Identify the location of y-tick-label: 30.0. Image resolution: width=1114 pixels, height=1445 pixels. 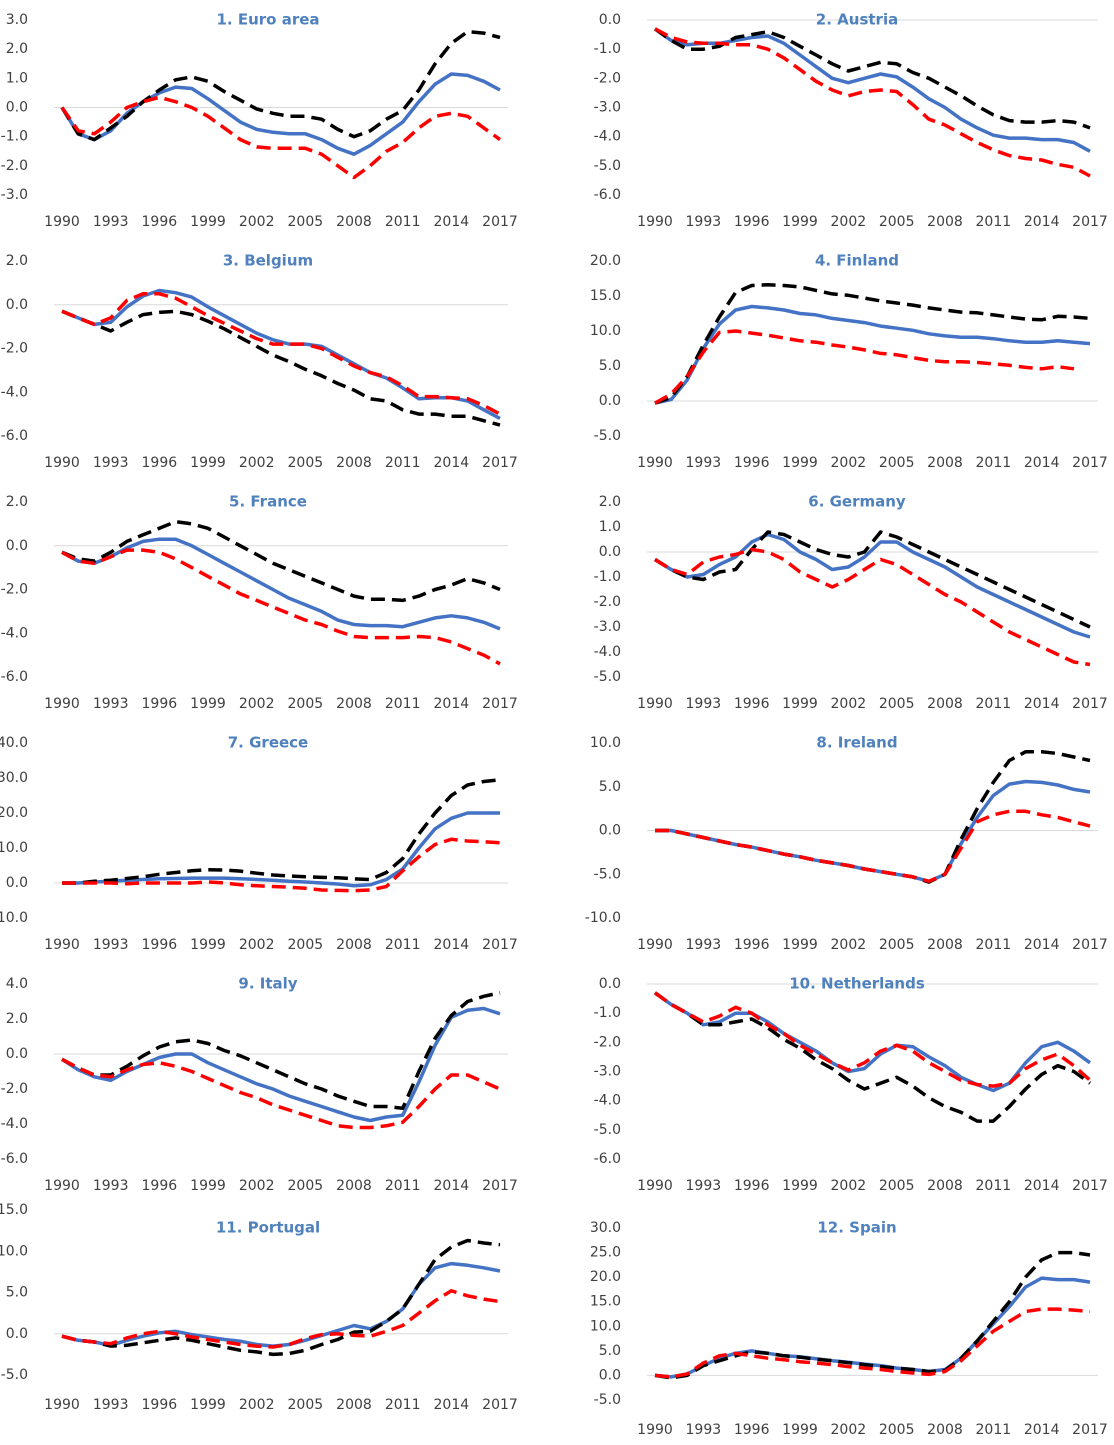
(14, 778).